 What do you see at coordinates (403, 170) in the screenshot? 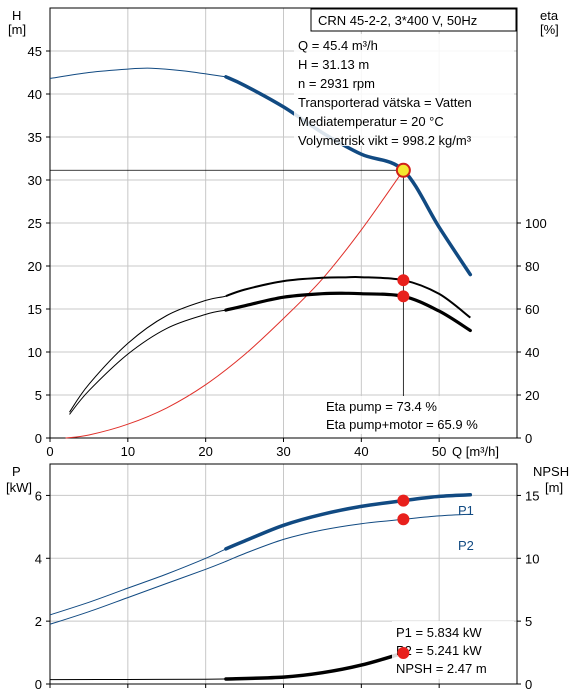
I see `duty-point-marker` at bounding box center [403, 170].